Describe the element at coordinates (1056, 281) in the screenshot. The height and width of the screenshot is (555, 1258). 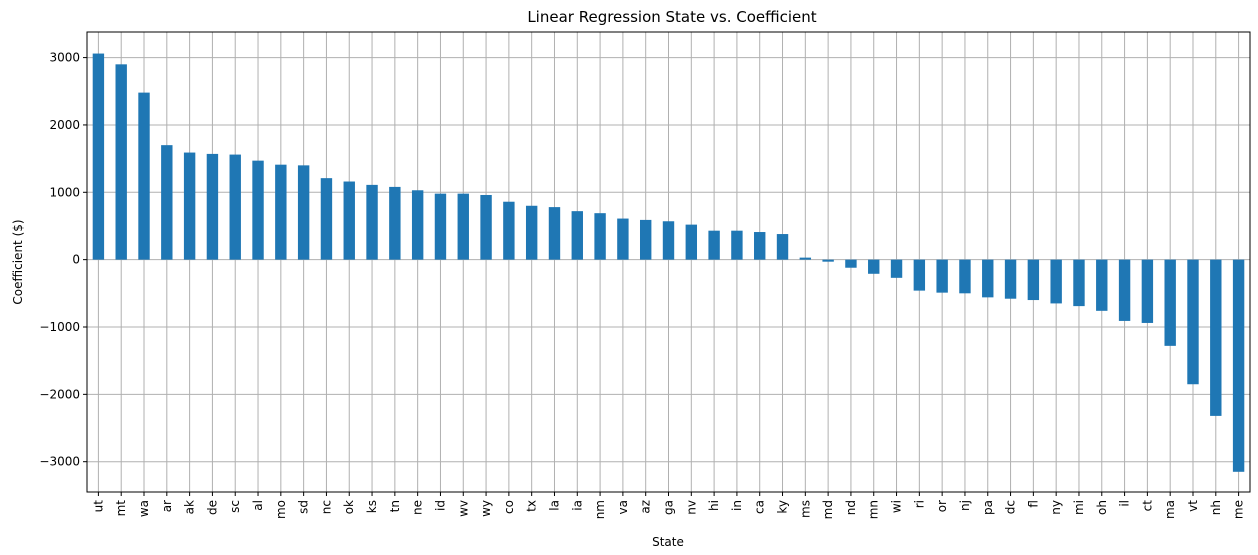
I see `bar-ny` at that location.